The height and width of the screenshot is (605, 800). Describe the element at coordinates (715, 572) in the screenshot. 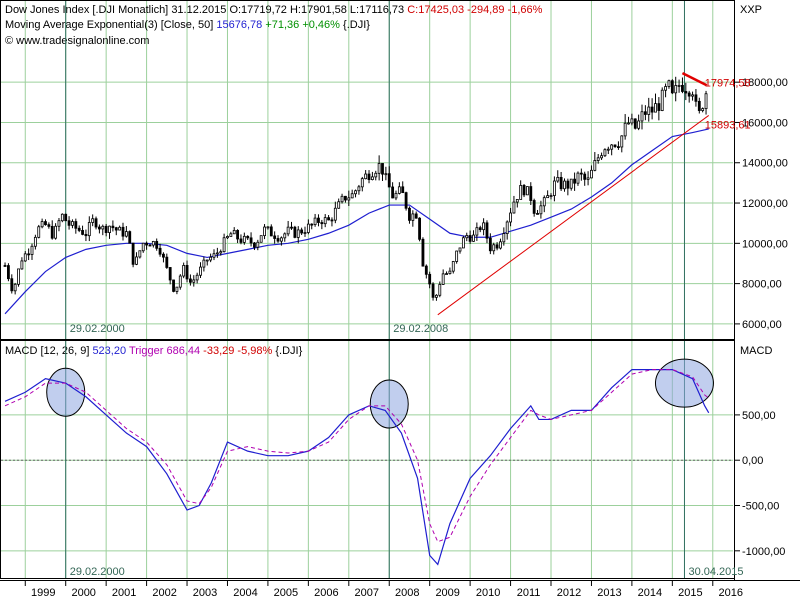

I see `macd-date-label: 30.04.2015` at that location.